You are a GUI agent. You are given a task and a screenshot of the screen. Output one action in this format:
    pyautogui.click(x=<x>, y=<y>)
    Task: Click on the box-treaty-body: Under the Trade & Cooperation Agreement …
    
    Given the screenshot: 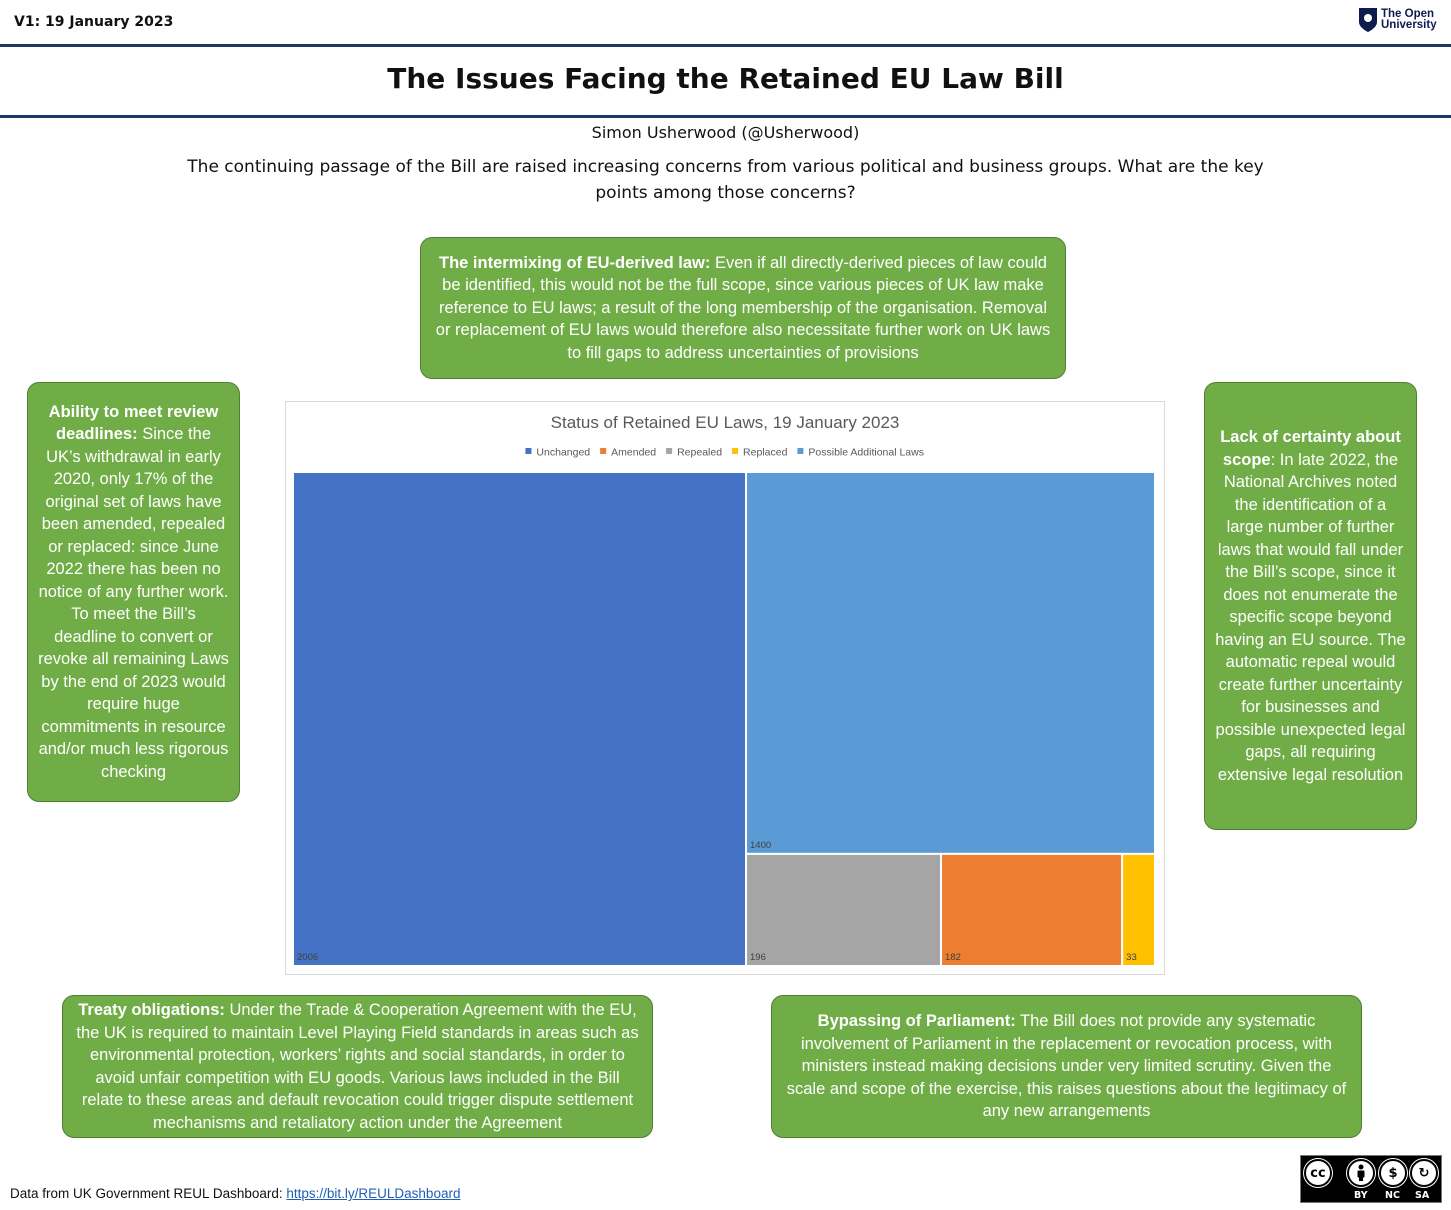 What is the action you would take?
    pyautogui.click(x=357, y=1066)
    